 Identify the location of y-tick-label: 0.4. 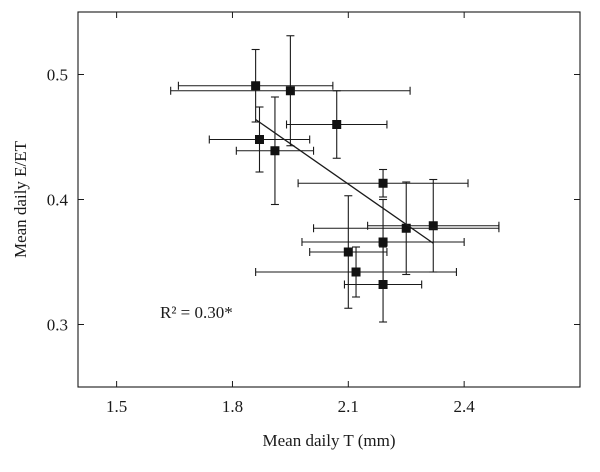
(58, 200).